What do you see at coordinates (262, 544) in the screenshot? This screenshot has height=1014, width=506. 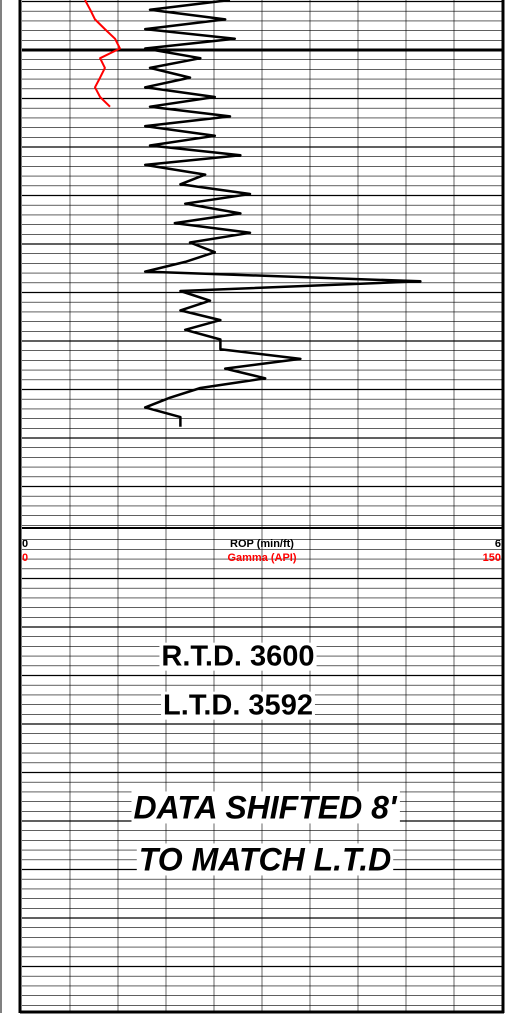 I see `series-name: ROP (min/ft)` at bounding box center [262, 544].